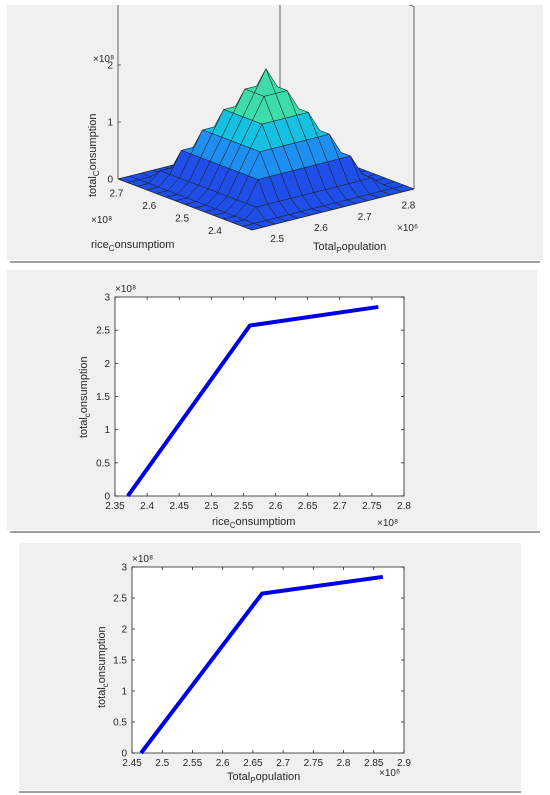  I want to click on z-label-main: total, so click(93, 186).